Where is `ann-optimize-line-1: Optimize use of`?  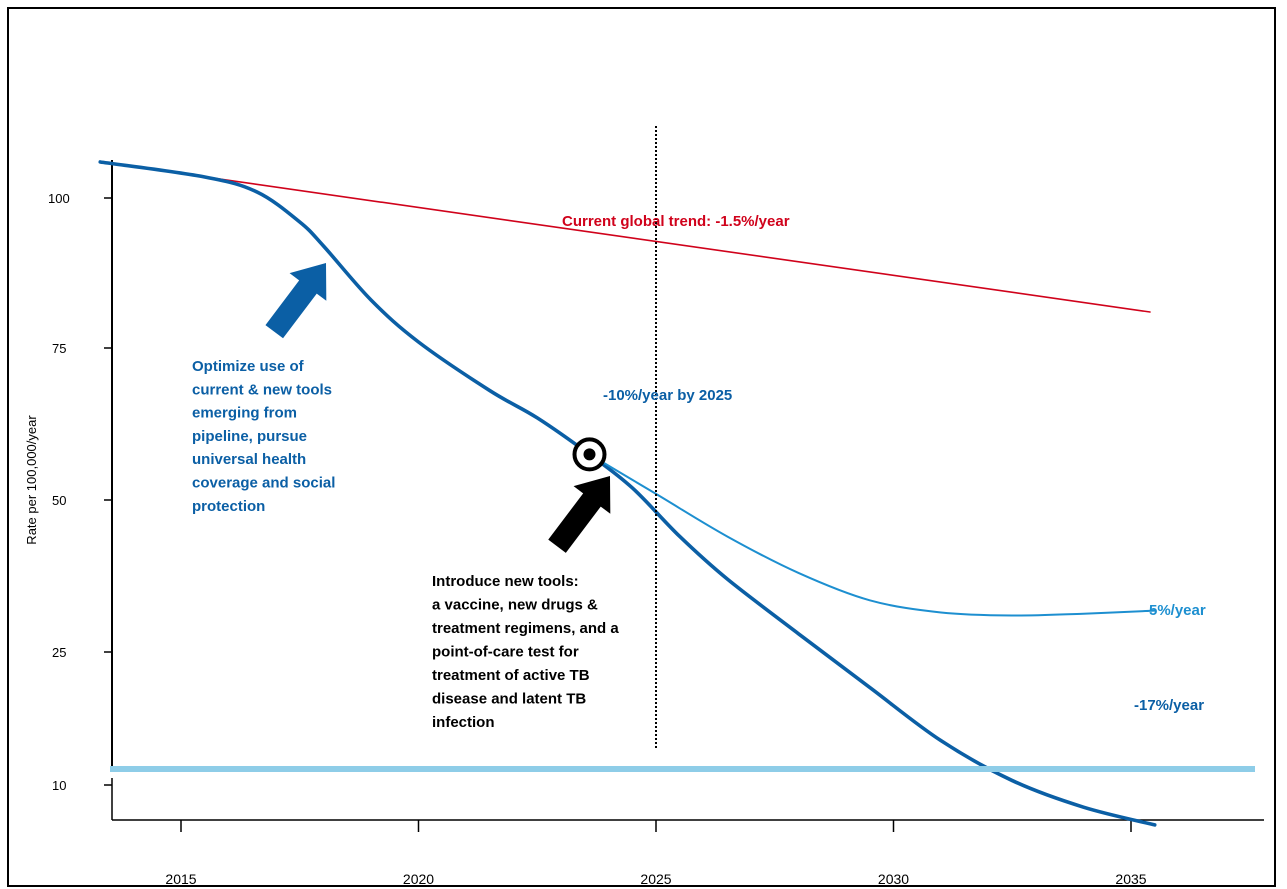 ann-optimize-line-1: Optimize use of is located at coordinates (248, 366).